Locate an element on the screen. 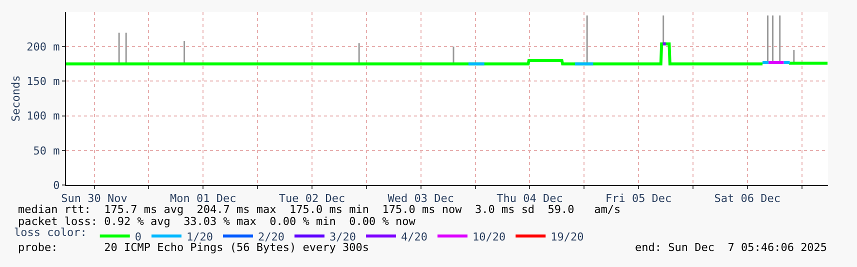 Image resolution: width=857 pixels, height=267 pixels. text: probe: 20 ICMP Echo Pings (56 Bytes) every 300s is located at coordinates (193, 247).